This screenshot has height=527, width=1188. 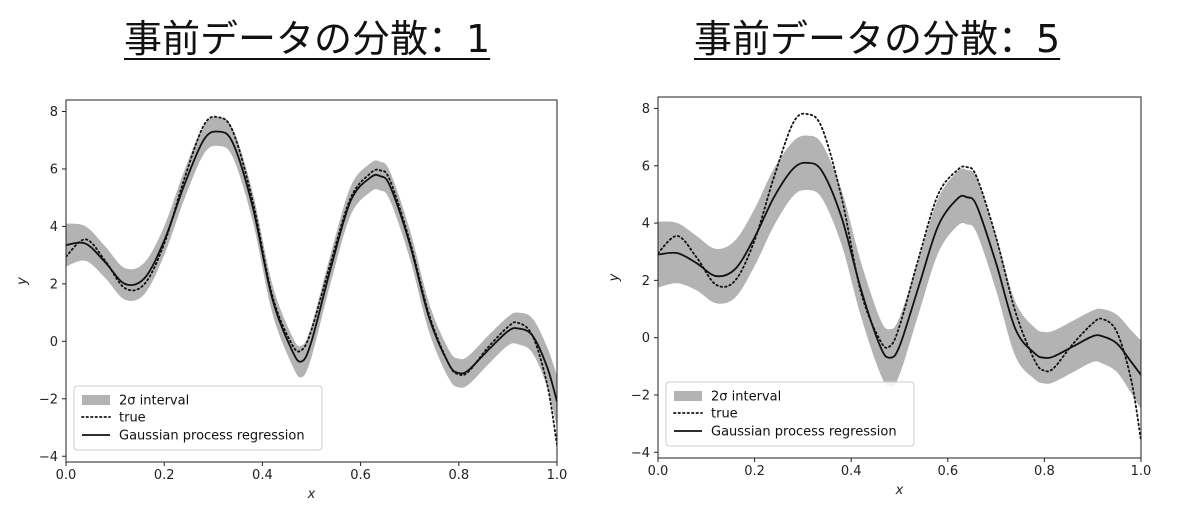 I want to click on chart1-xtick-label: 0.8, so click(x=1044, y=471).